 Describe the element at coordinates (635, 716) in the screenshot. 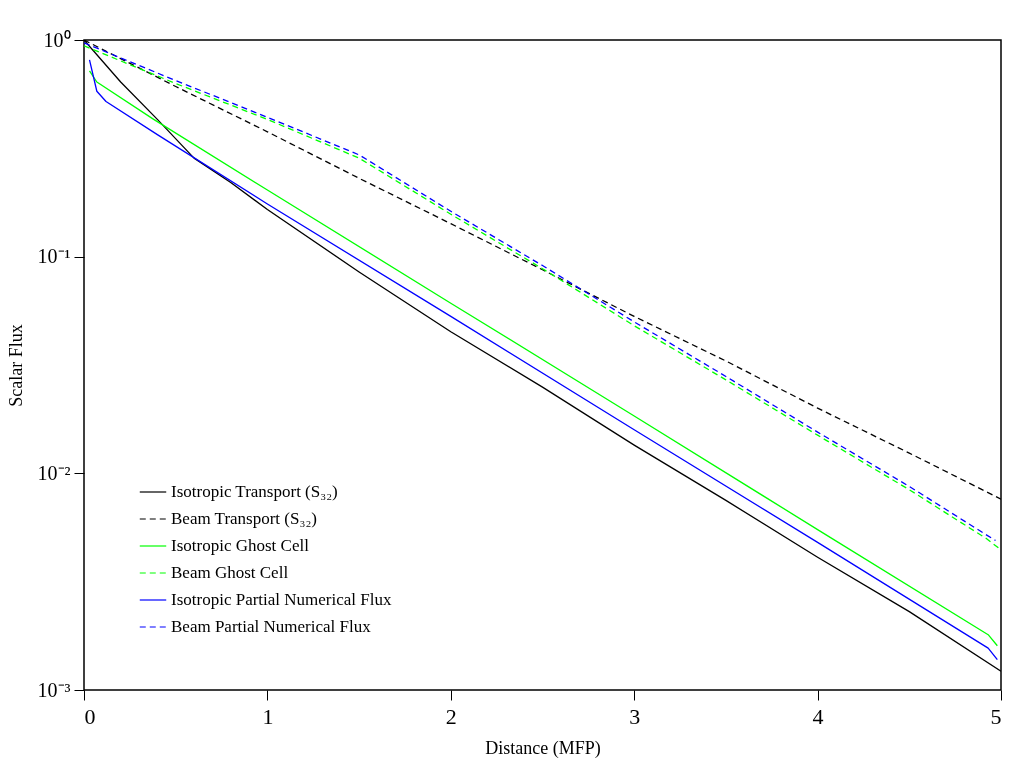

I see `x-tick-label: 3` at that location.